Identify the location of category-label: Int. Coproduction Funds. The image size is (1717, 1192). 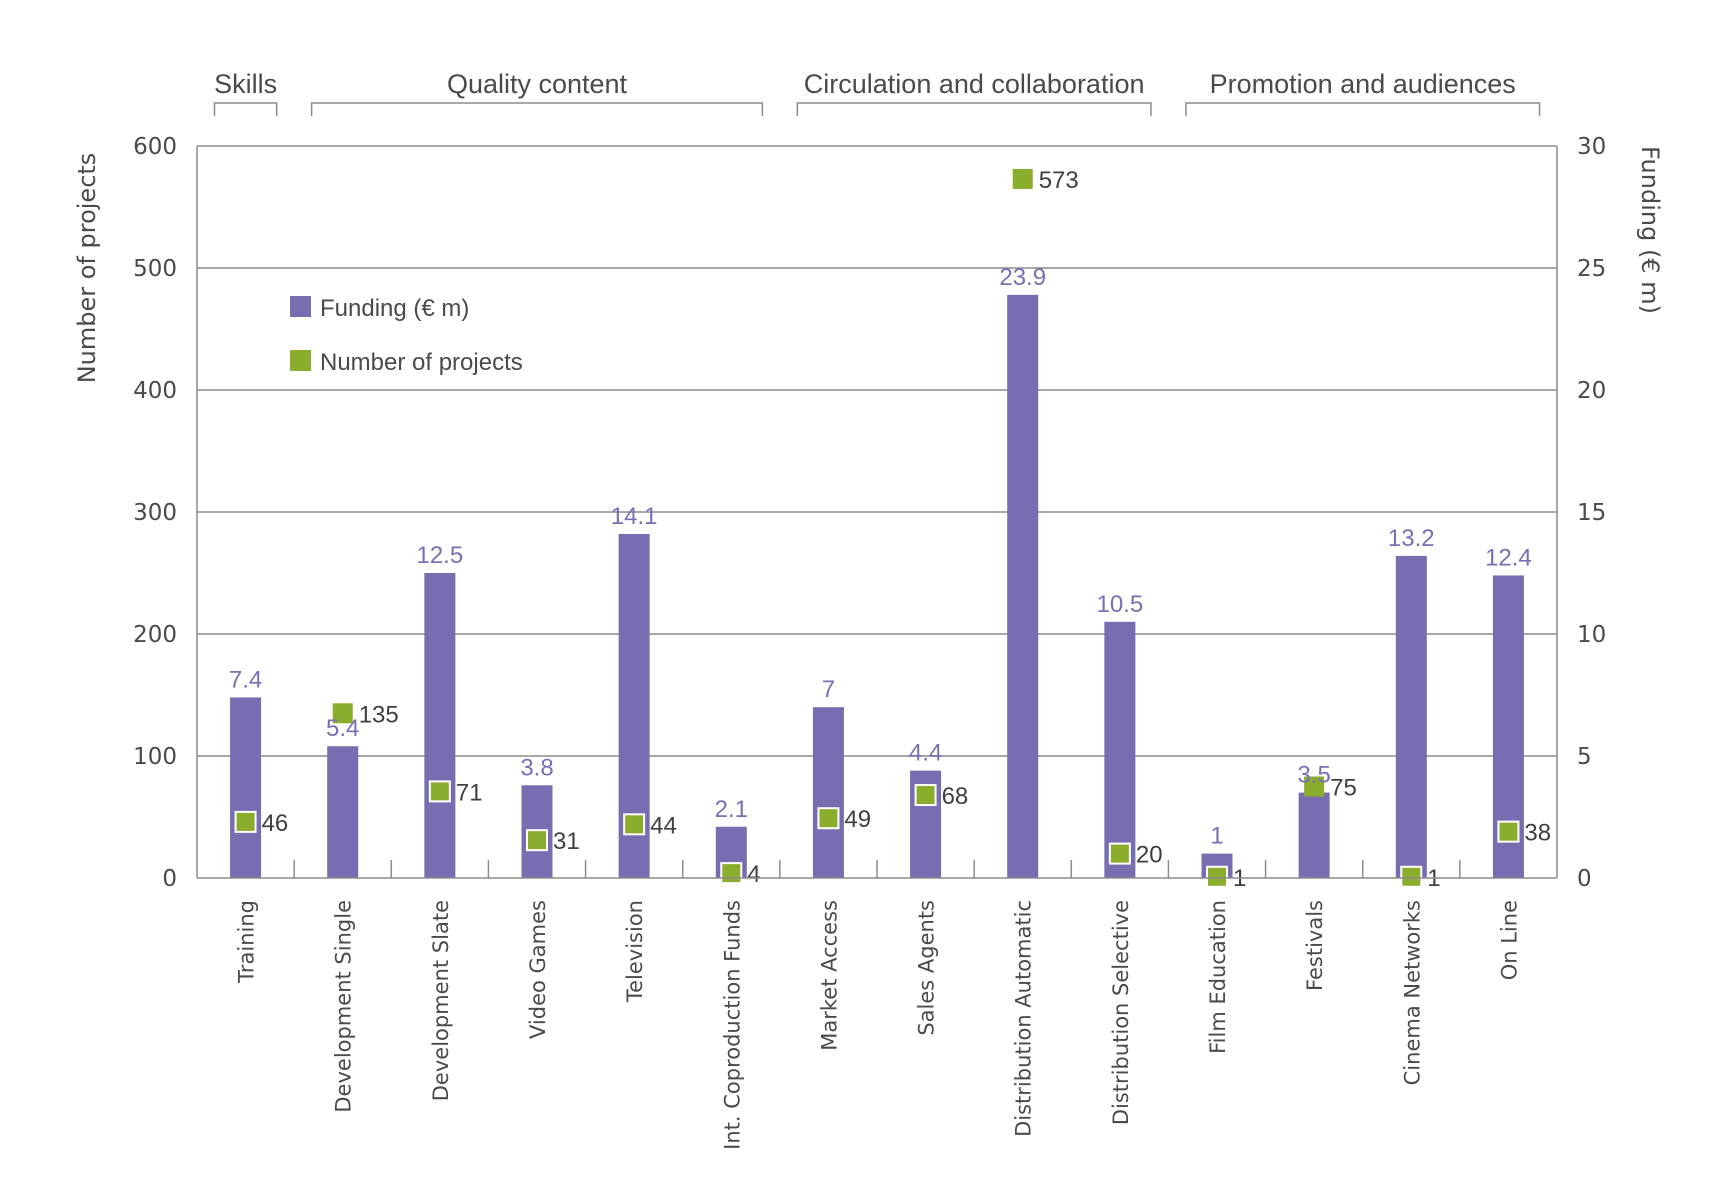
(732, 1025).